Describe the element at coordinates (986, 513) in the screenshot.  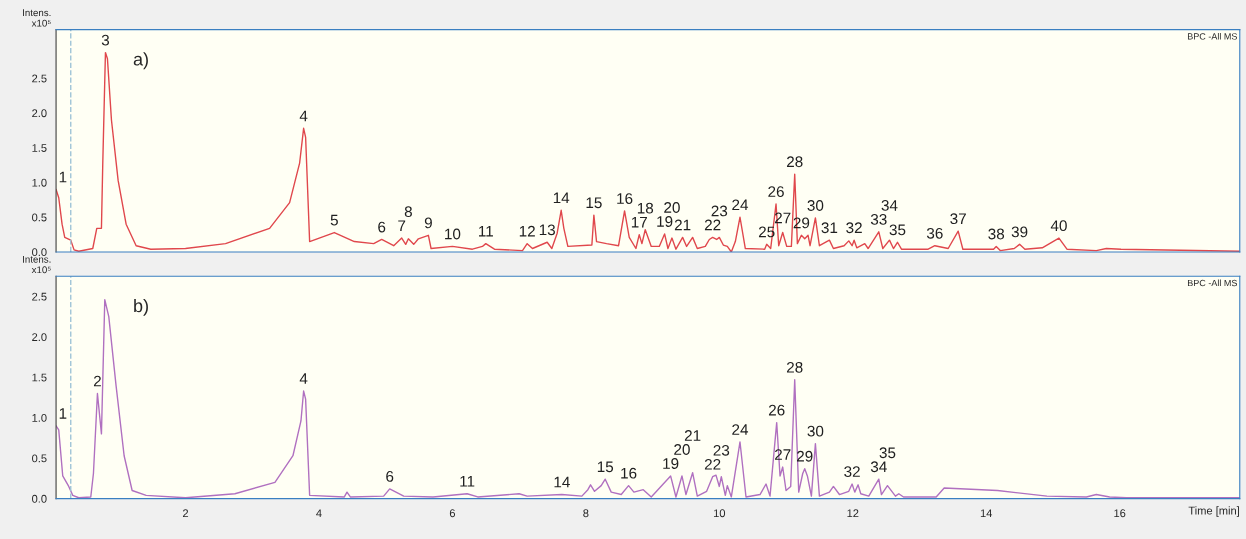
I see `x-tick-label: 14` at that location.